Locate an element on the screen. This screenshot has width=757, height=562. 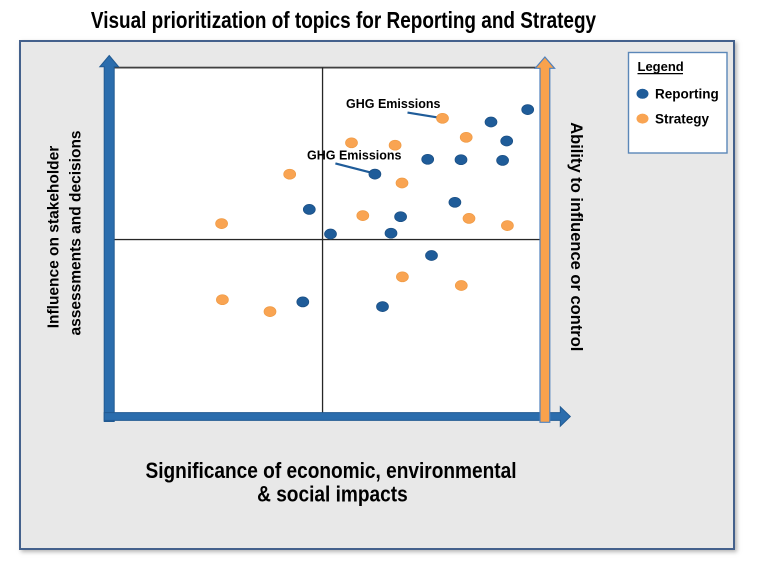
svg-text: Reporting is located at coordinates (687, 94).